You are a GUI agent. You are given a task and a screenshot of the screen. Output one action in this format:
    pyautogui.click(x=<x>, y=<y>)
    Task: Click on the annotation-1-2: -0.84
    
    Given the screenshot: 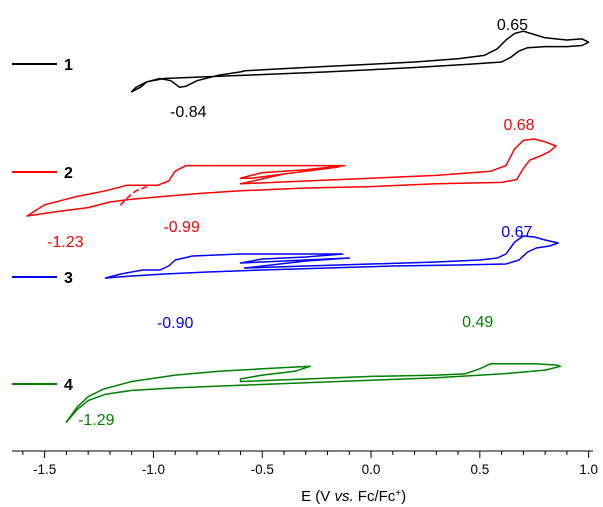 What is the action you would take?
    pyautogui.click(x=188, y=112)
    